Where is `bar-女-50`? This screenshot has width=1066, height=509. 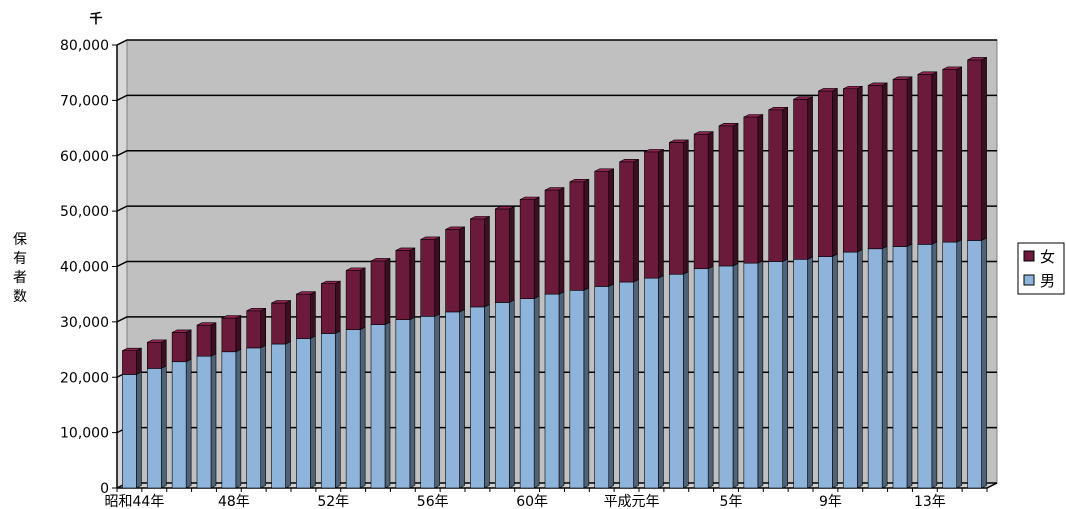
bar-女-50 is located at coordinates (281, 322).